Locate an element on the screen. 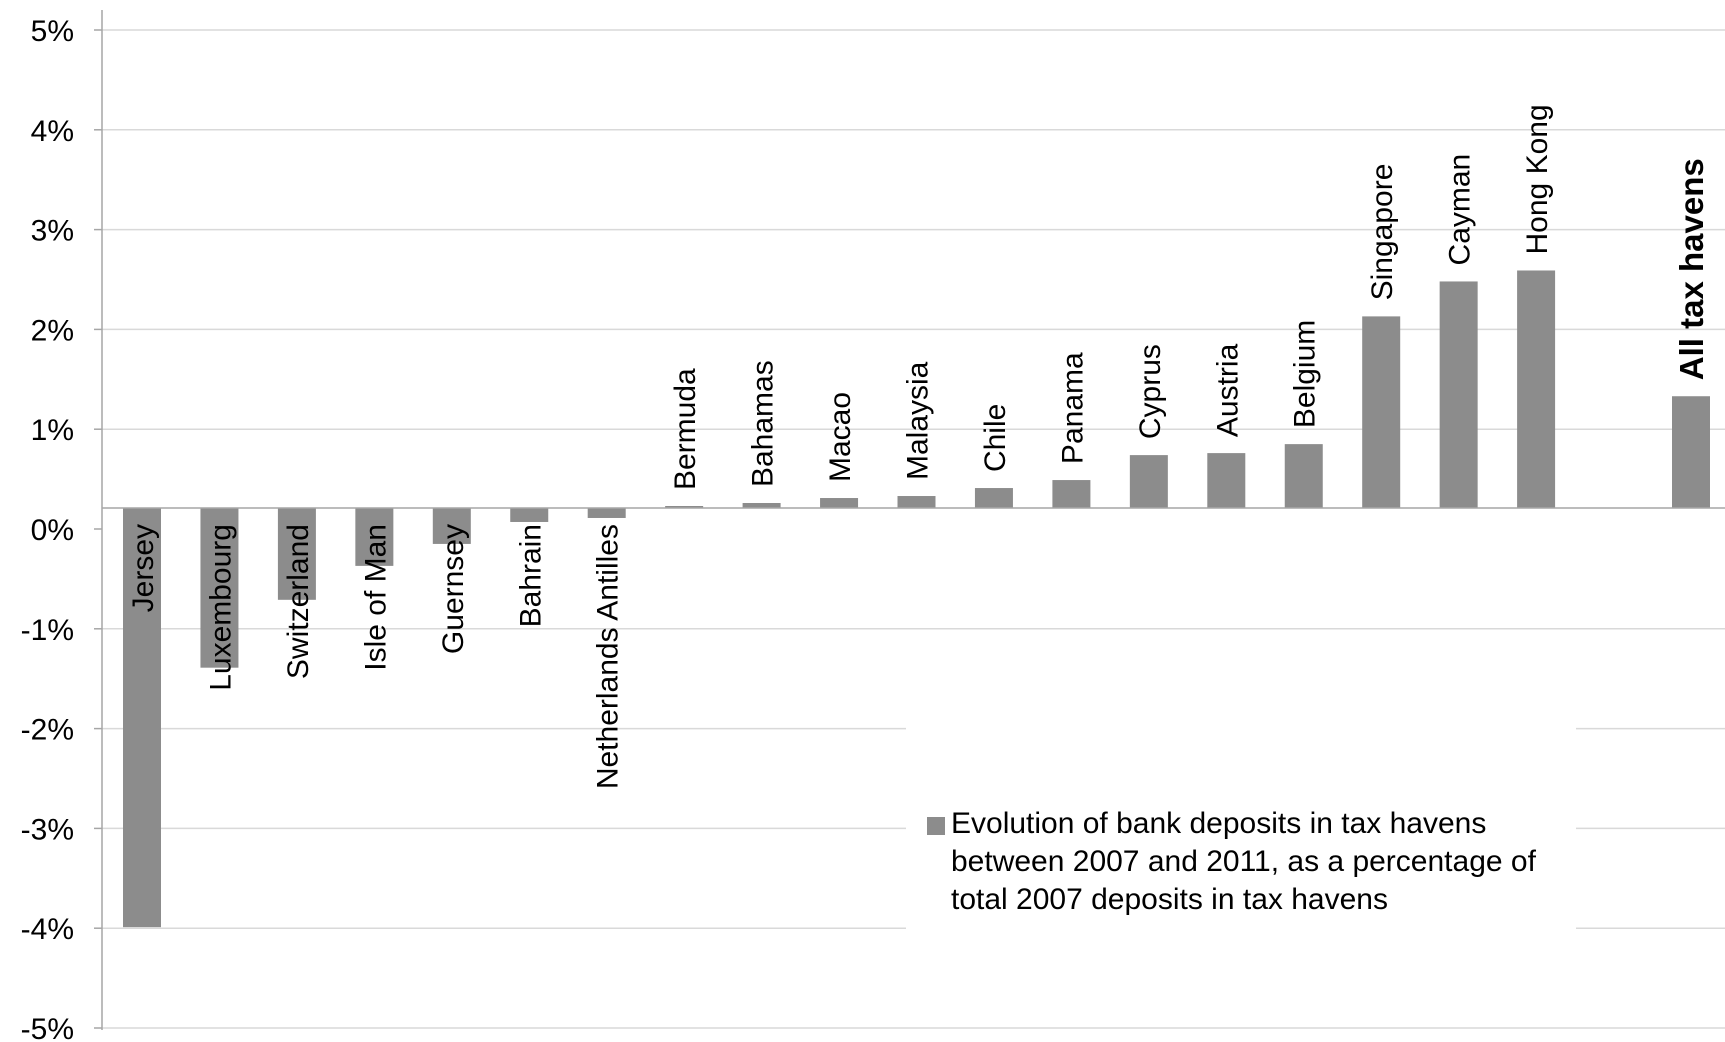 This screenshot has height=1042, width=1725. category-label: Switzerland is located at coordinates (298, 601).